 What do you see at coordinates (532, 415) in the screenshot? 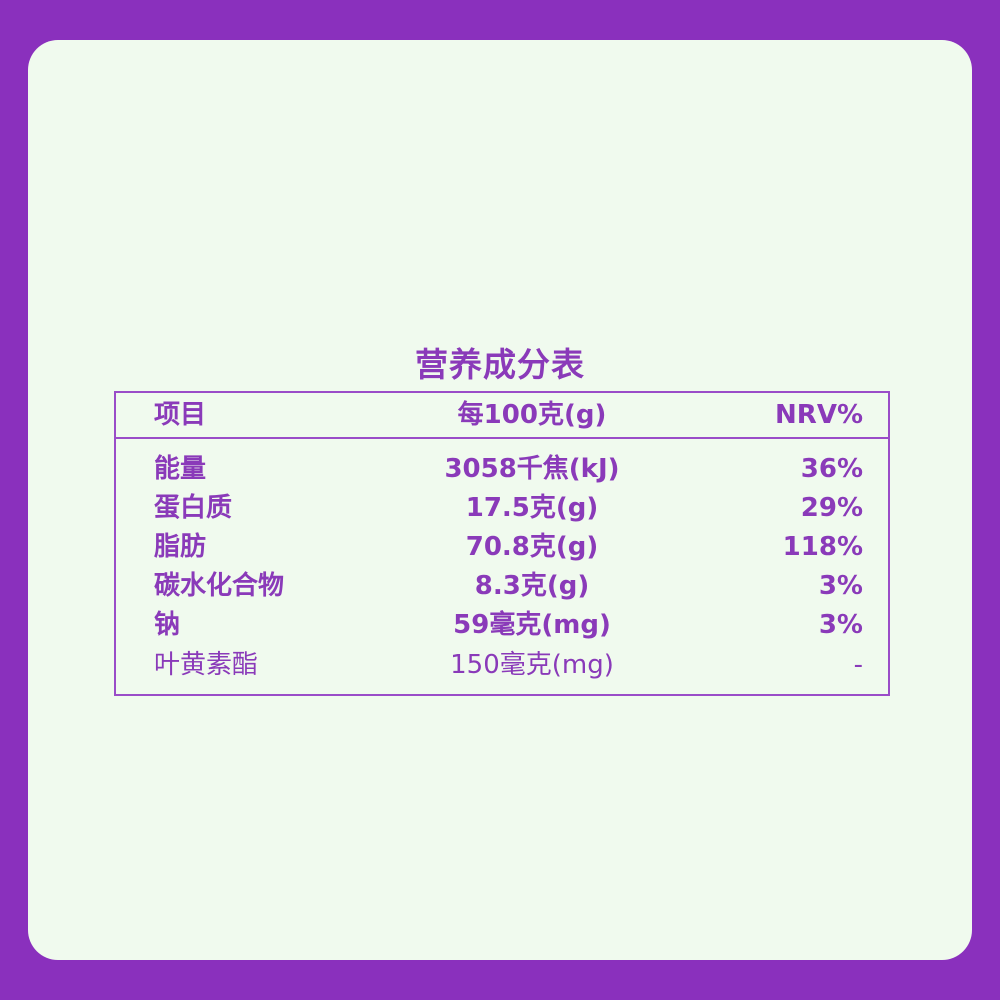
I see `header-per100: 每100克(g)` at bounding box center [532, 415].